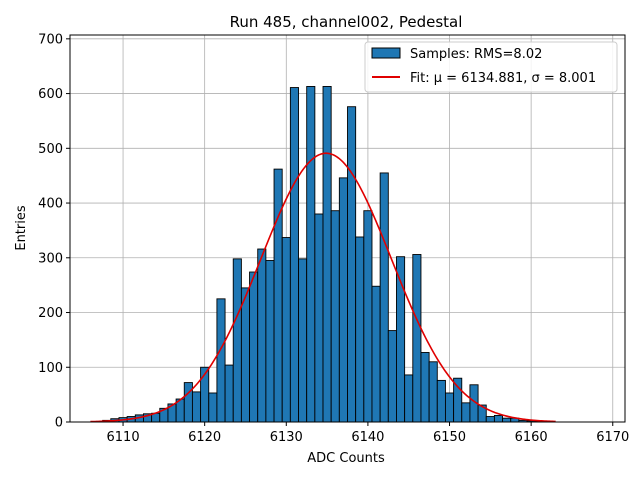 The image size is (640, 480). I want to click on y-tick-label: 100, so click(50, 368).